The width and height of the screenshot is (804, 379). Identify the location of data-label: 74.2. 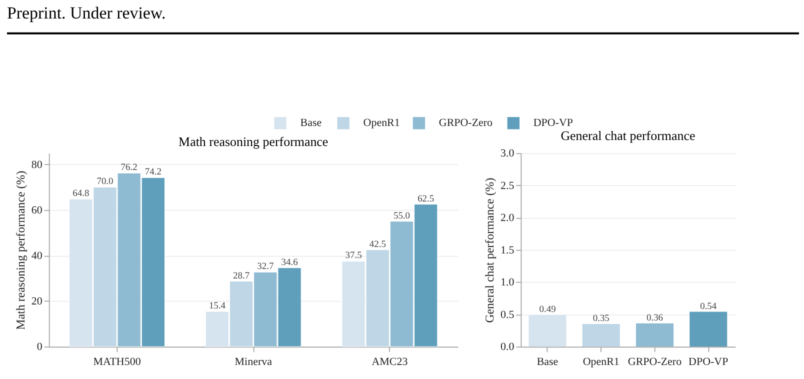
(153, 173).